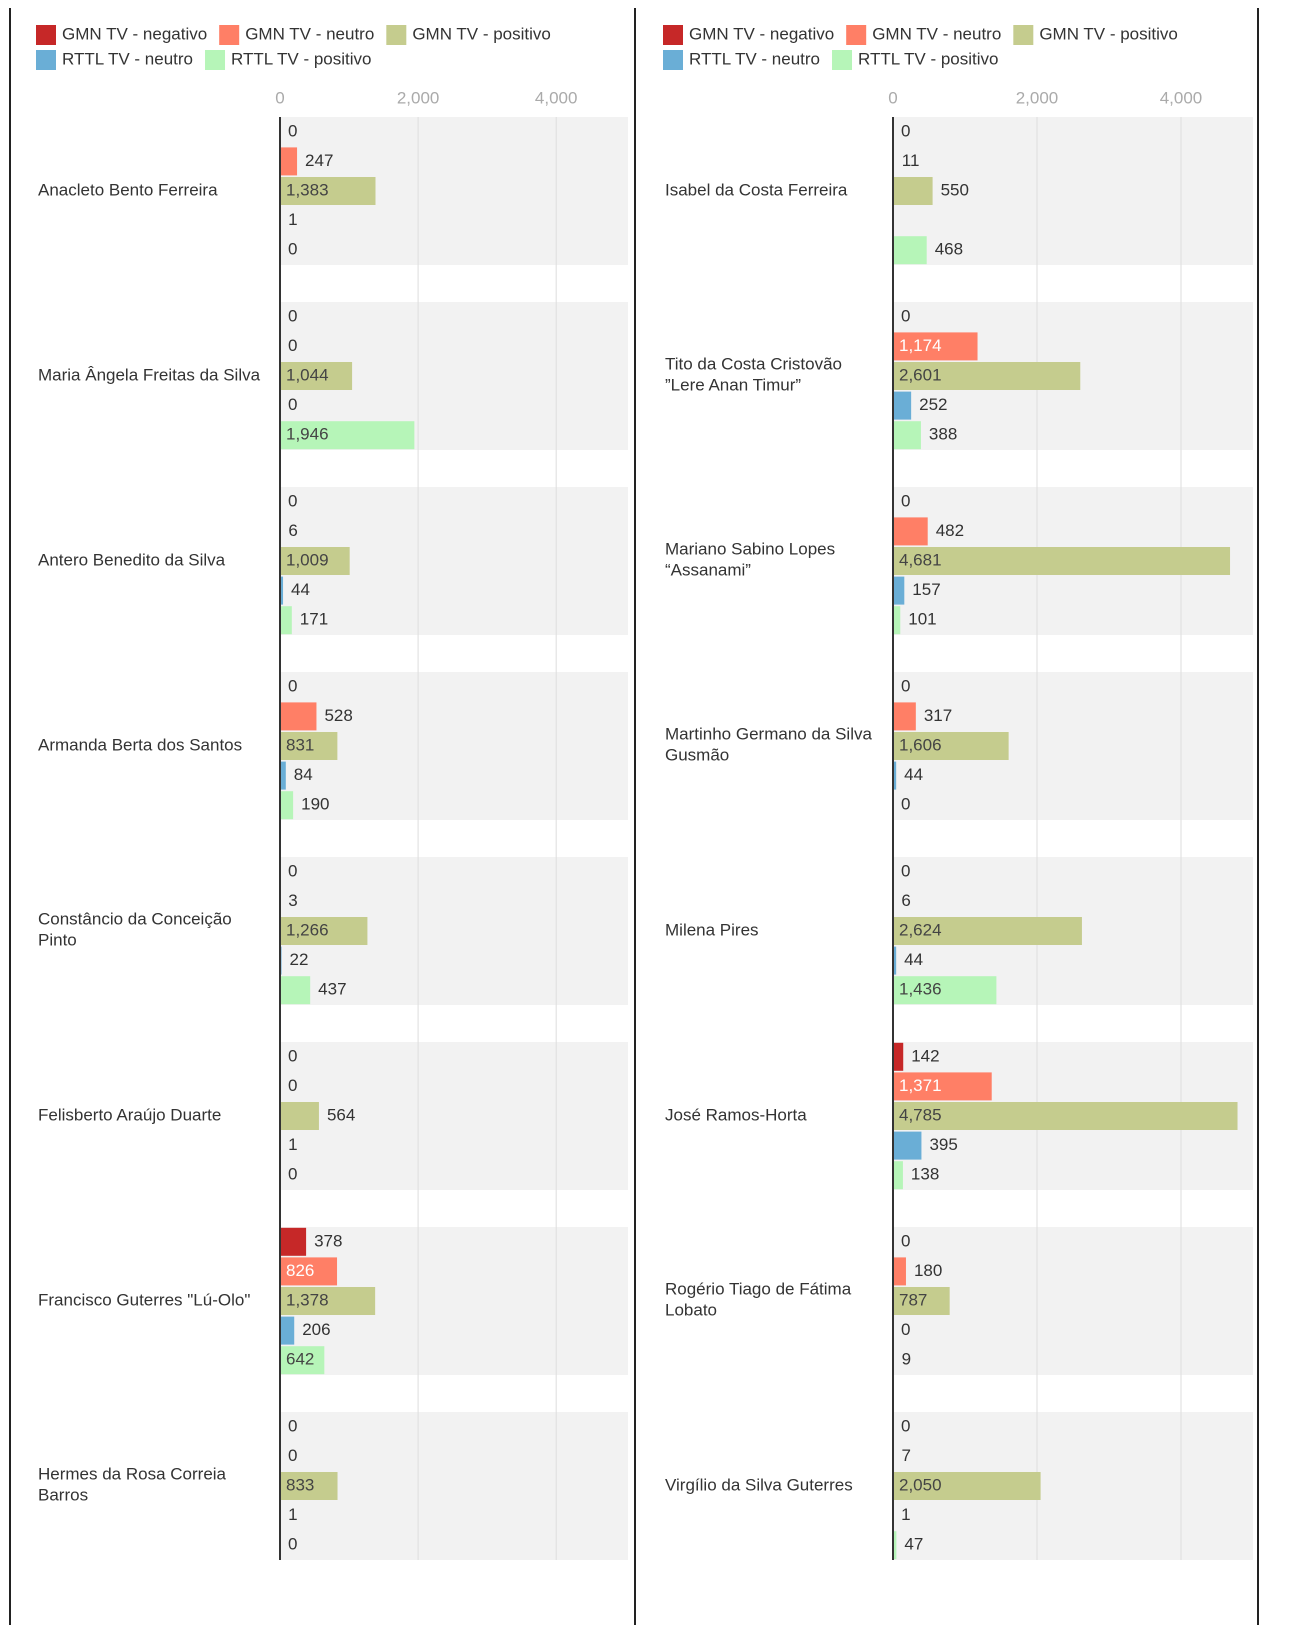 Image resolution: width=1305 pixels, height=1625 pixels. I want to click on category-label: Constâncio da Conceição Pinto, so click(135, 930).